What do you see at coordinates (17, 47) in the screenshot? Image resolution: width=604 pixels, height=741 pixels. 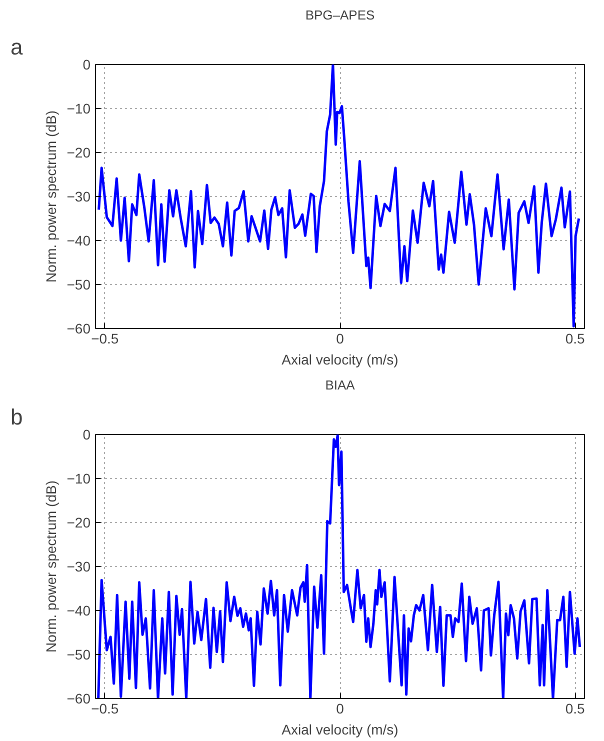 I see `text: a` at bounding box center [17, 47].